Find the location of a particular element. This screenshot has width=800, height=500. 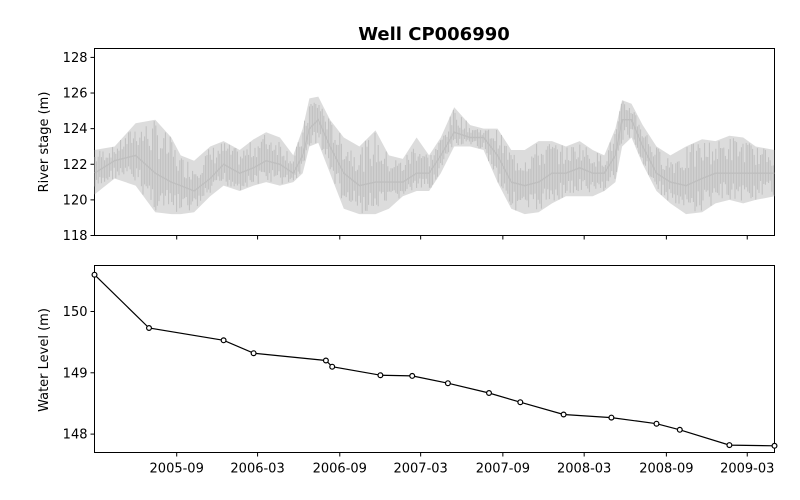

x-tick-label: 2006-09 is located at coordinates (340, 469).